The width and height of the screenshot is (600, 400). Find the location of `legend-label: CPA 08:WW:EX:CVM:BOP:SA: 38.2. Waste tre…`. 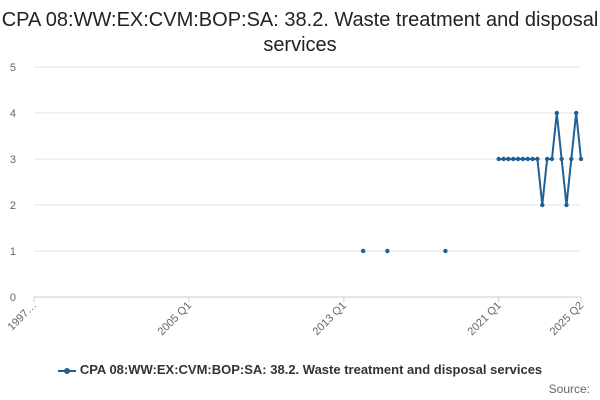

legend-label: CPA 08:WW:EX:CVM:BOP:SA: 38.2. Waste tre… is located at coordinates (311, 369).